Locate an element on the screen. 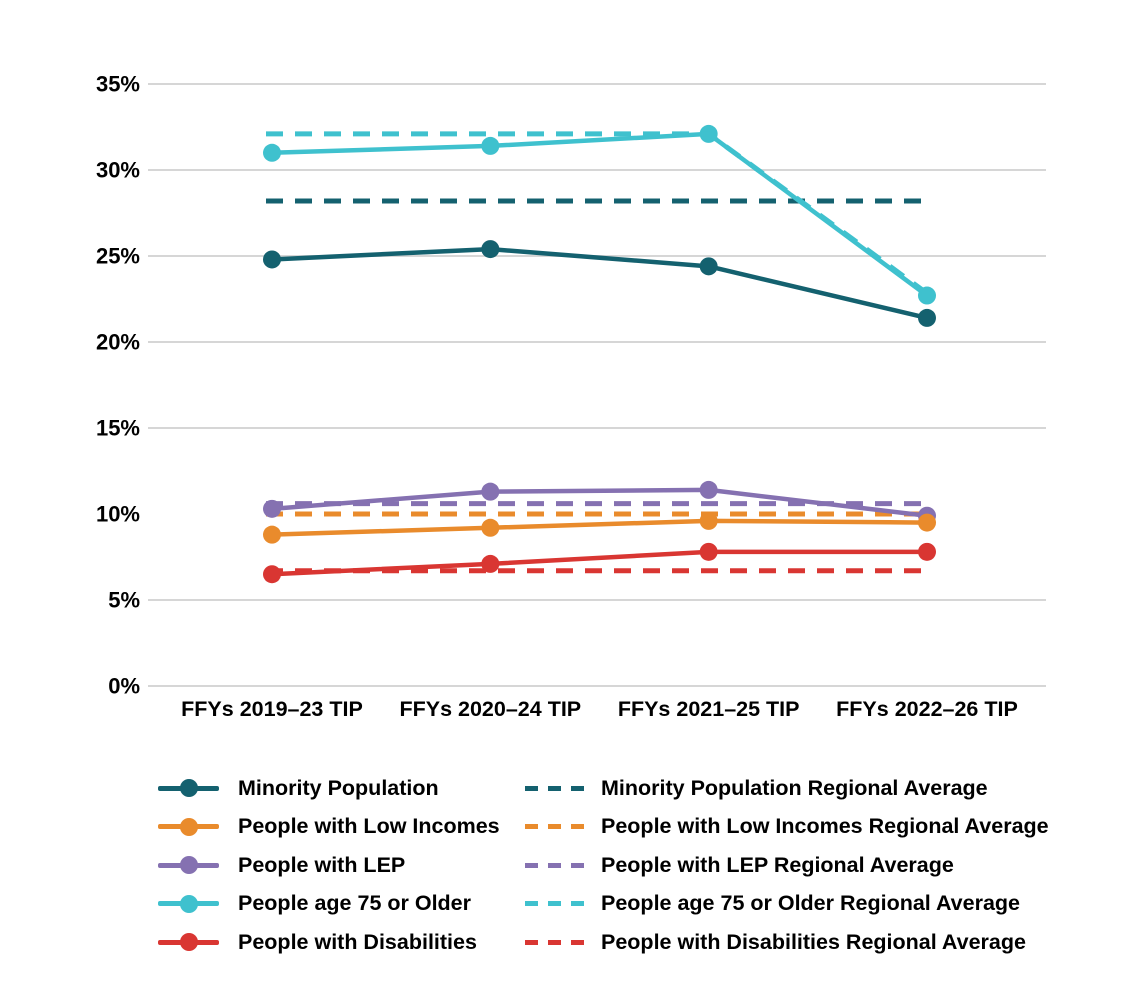 The width and height of the screenshot is (1126, 986). x-tick-label: FFYs 2020–24 TIP is located at coordinates (490, 709).